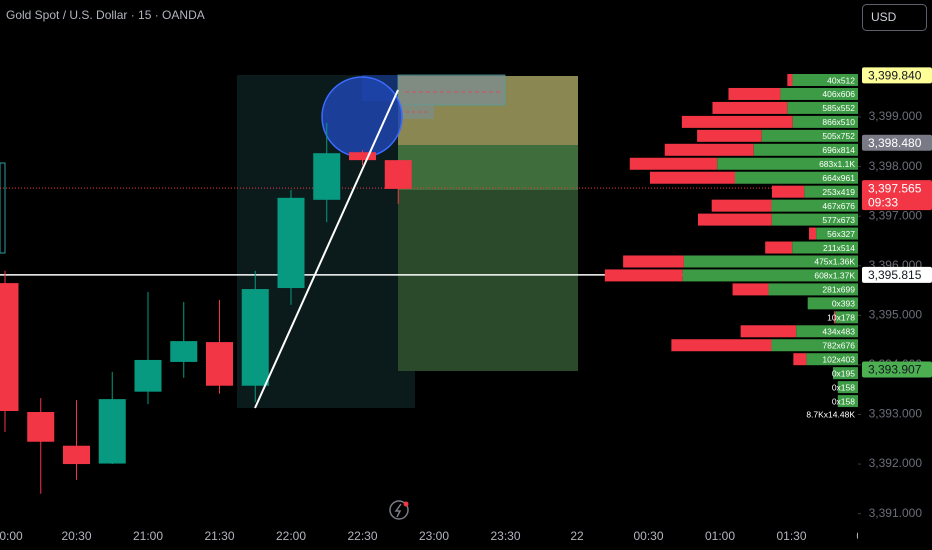  Describe the element at coordinates (219, 536) in the screenshot. I see `x-tick-label: 21:30` at that location.